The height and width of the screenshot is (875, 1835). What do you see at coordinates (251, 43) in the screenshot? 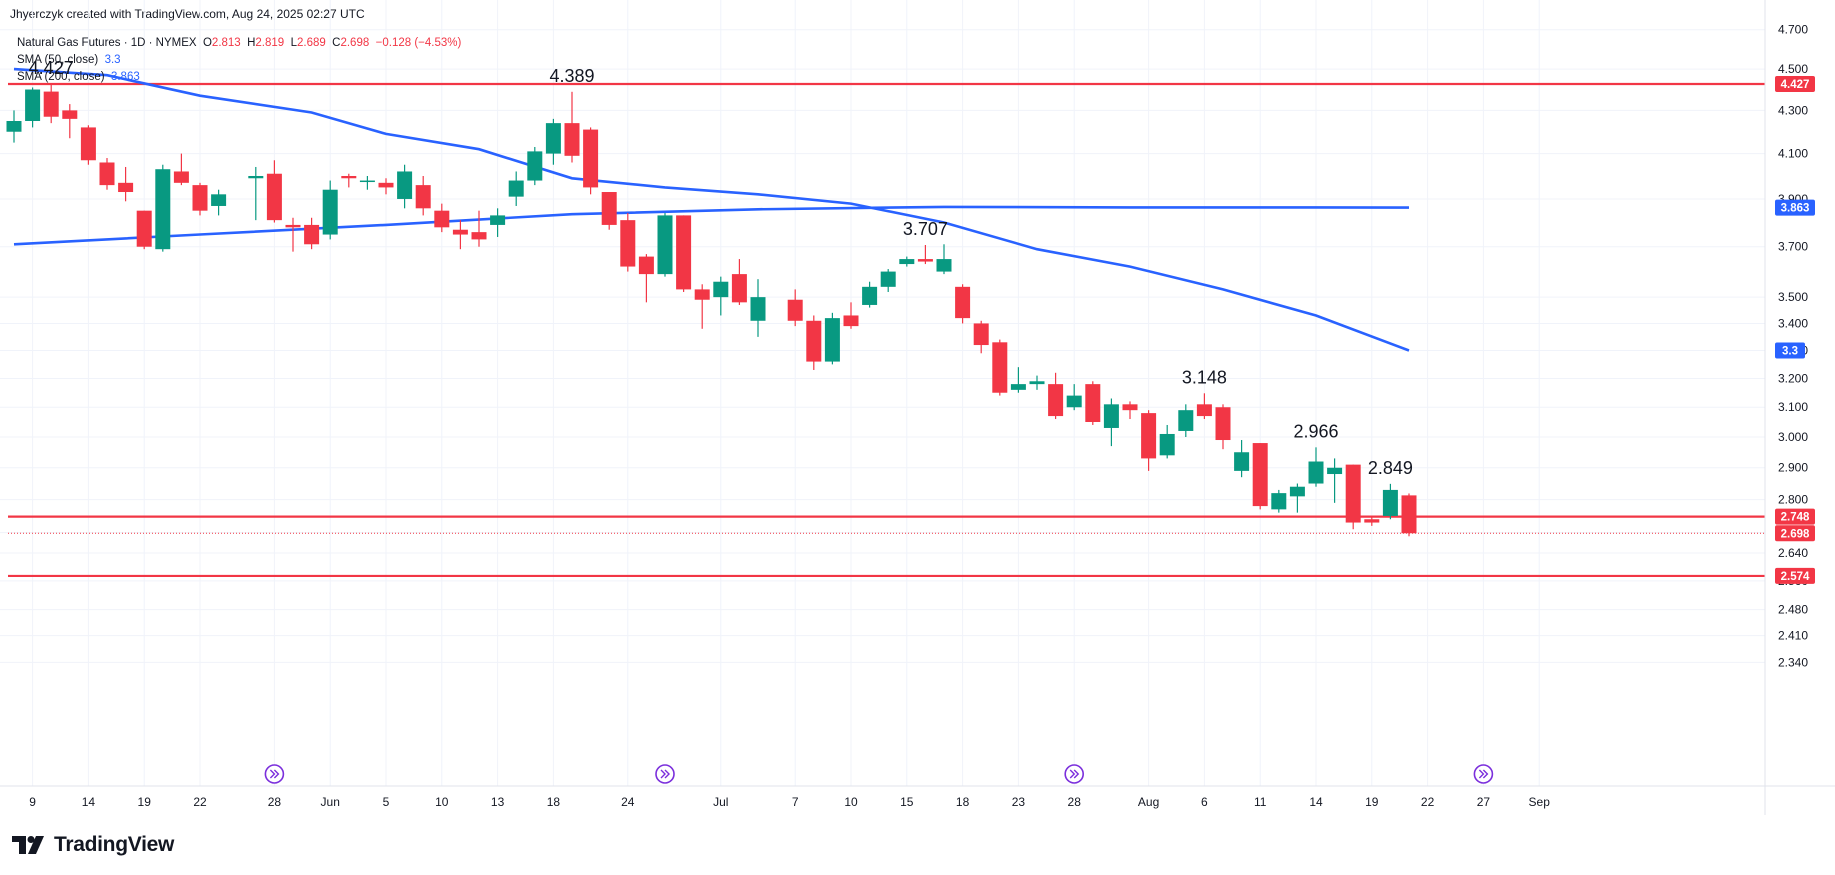
I see `legend-high-label: H` at bounding box center [251, 43].